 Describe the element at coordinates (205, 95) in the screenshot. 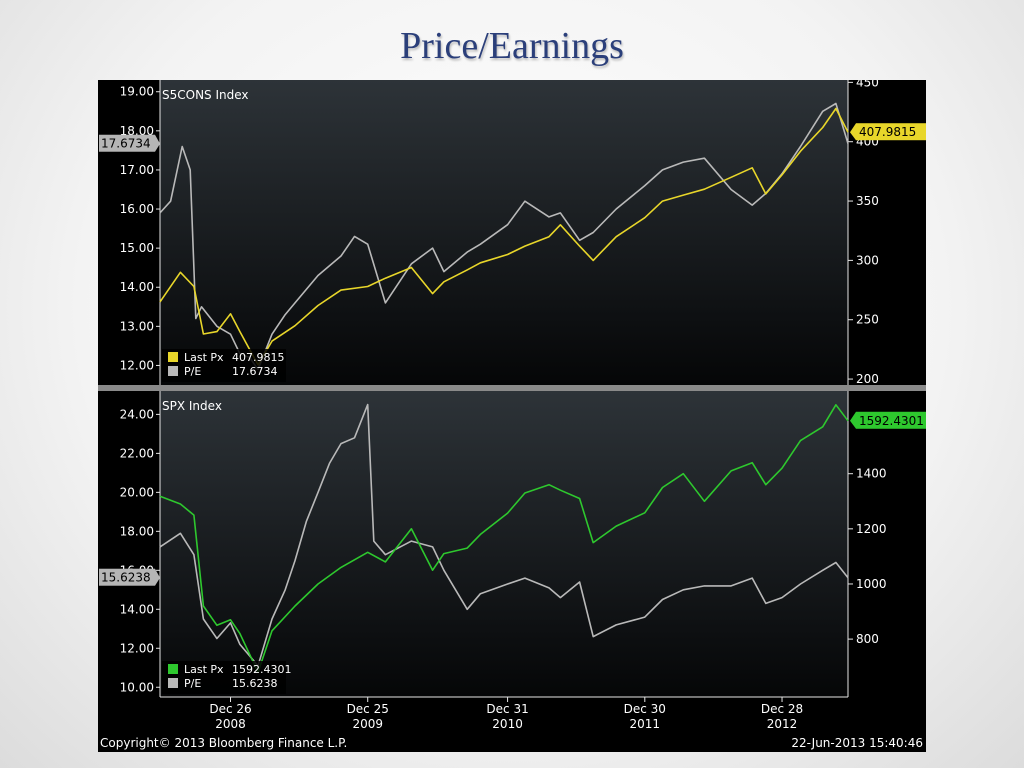

I see `chart-title: S5CONS Index` at that location.